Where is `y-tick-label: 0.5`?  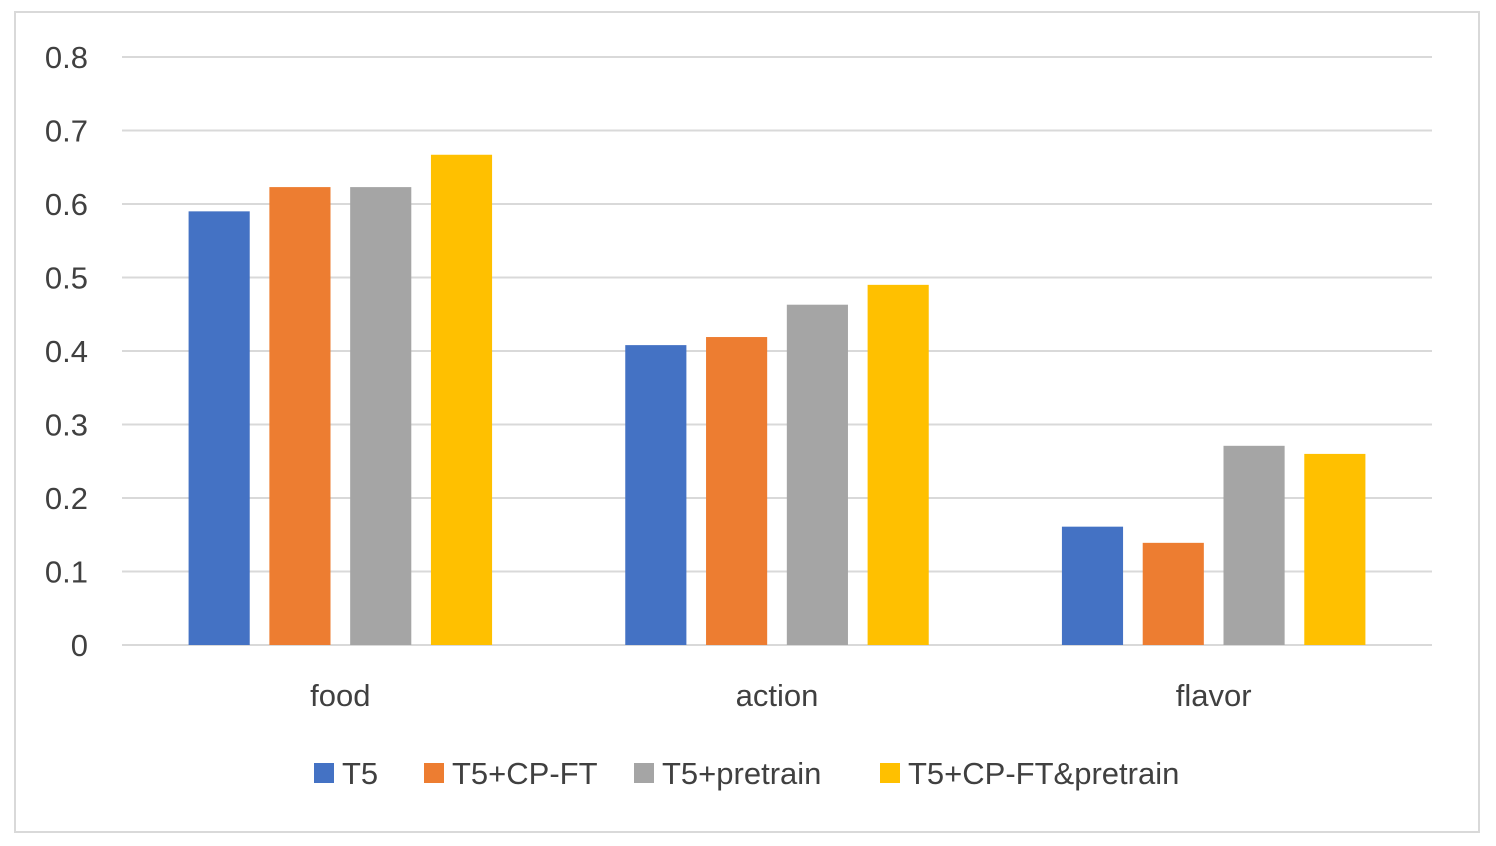 y-tick-label: 0.5 is located at coordinates (66, 278).